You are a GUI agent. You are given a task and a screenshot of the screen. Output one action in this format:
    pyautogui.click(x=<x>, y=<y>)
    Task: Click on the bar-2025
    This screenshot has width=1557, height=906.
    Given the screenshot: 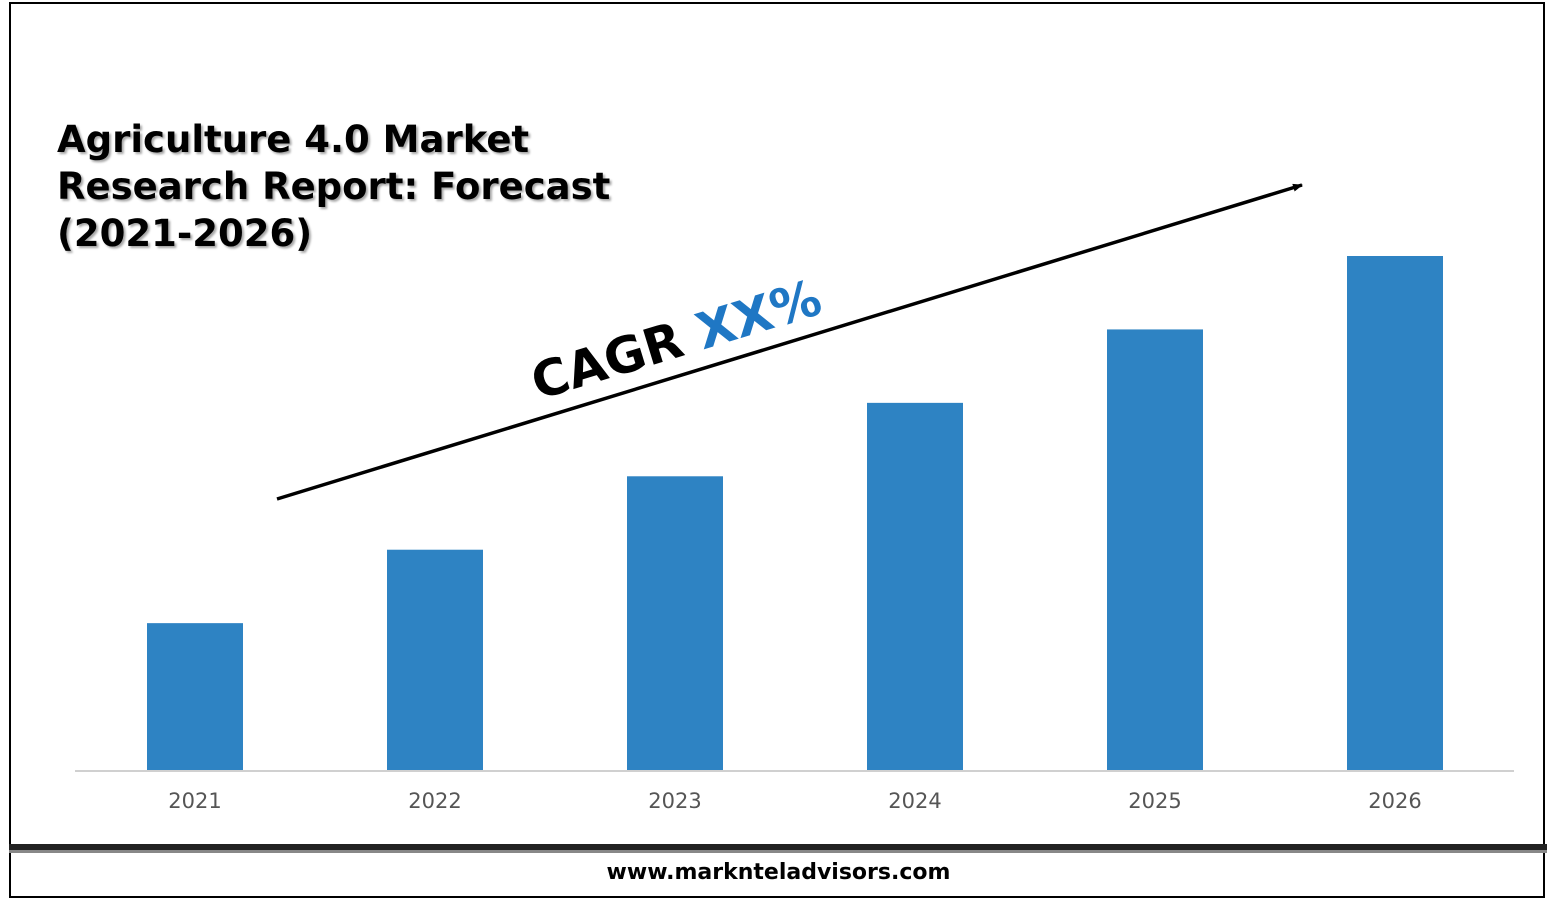 What is the action you would take?
    pyautogui.click(x=1155, y=549)
    